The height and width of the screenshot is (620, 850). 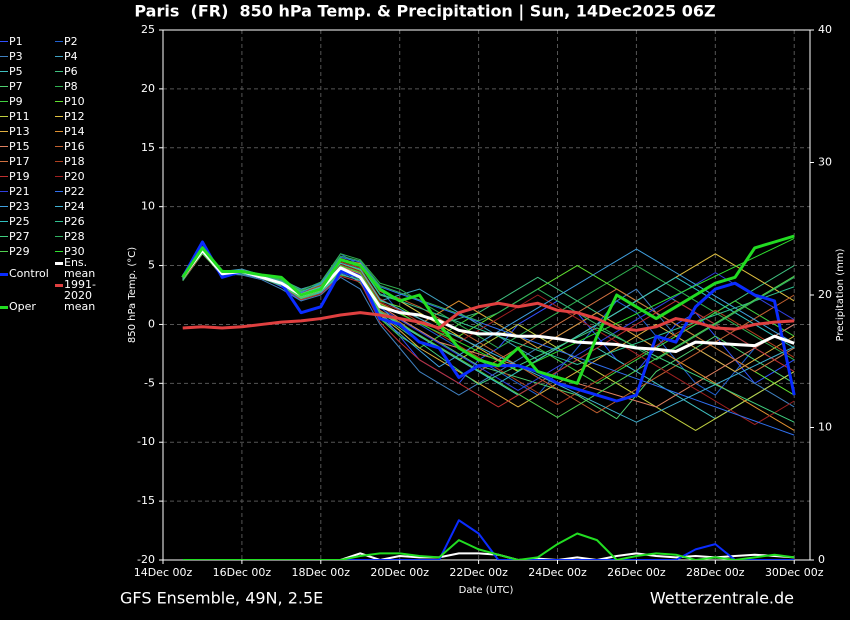 I want to click on legend-label: P5, so click(x=16, y=71).